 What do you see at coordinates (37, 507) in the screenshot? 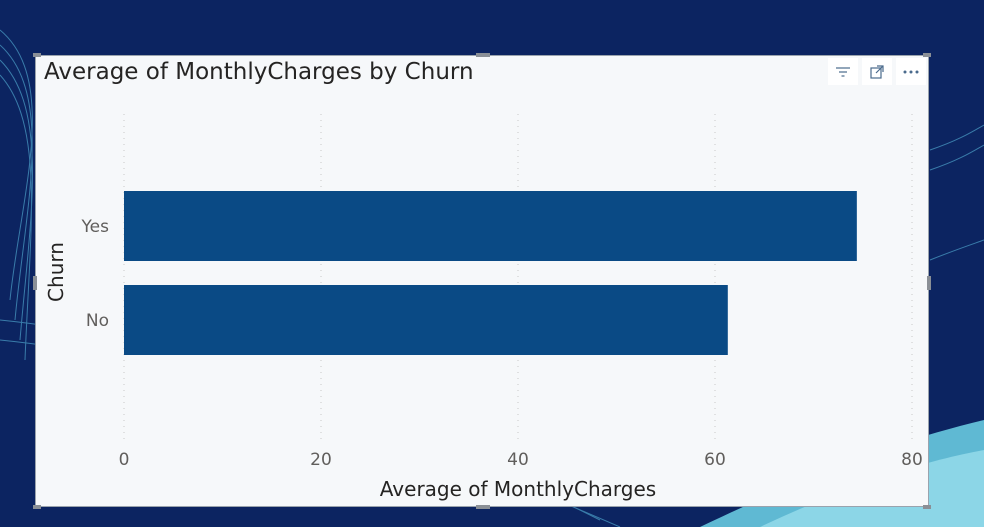
I see `resize-handle-bottom-left` at bounding box center [37, 507].